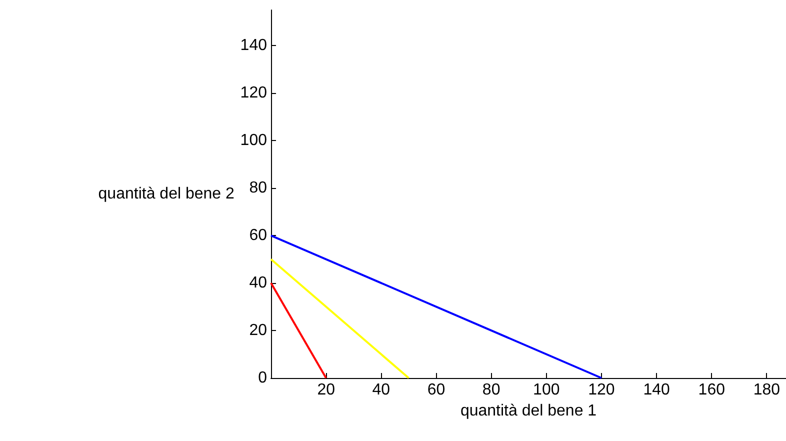 The image size is (786, 441). I want to click on x-tick-label: 160, so click(712, 390).